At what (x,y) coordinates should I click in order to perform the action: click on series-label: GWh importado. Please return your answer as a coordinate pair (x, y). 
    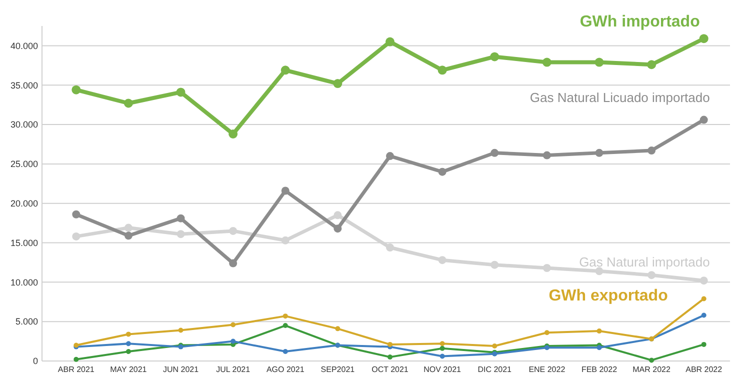
    Looking at the image, I should click on (640, 22).